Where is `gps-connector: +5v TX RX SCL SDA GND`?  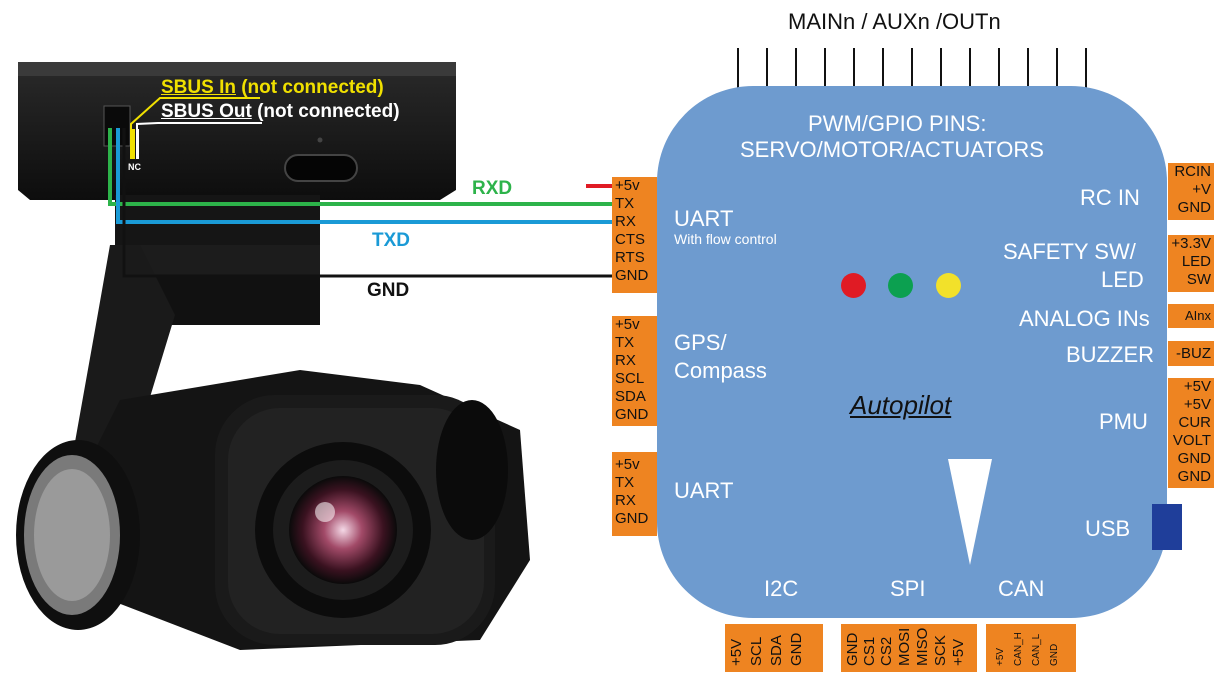
gps-connector: +5v TX RX SCL SDA GND is located at coordinates (634, 371).